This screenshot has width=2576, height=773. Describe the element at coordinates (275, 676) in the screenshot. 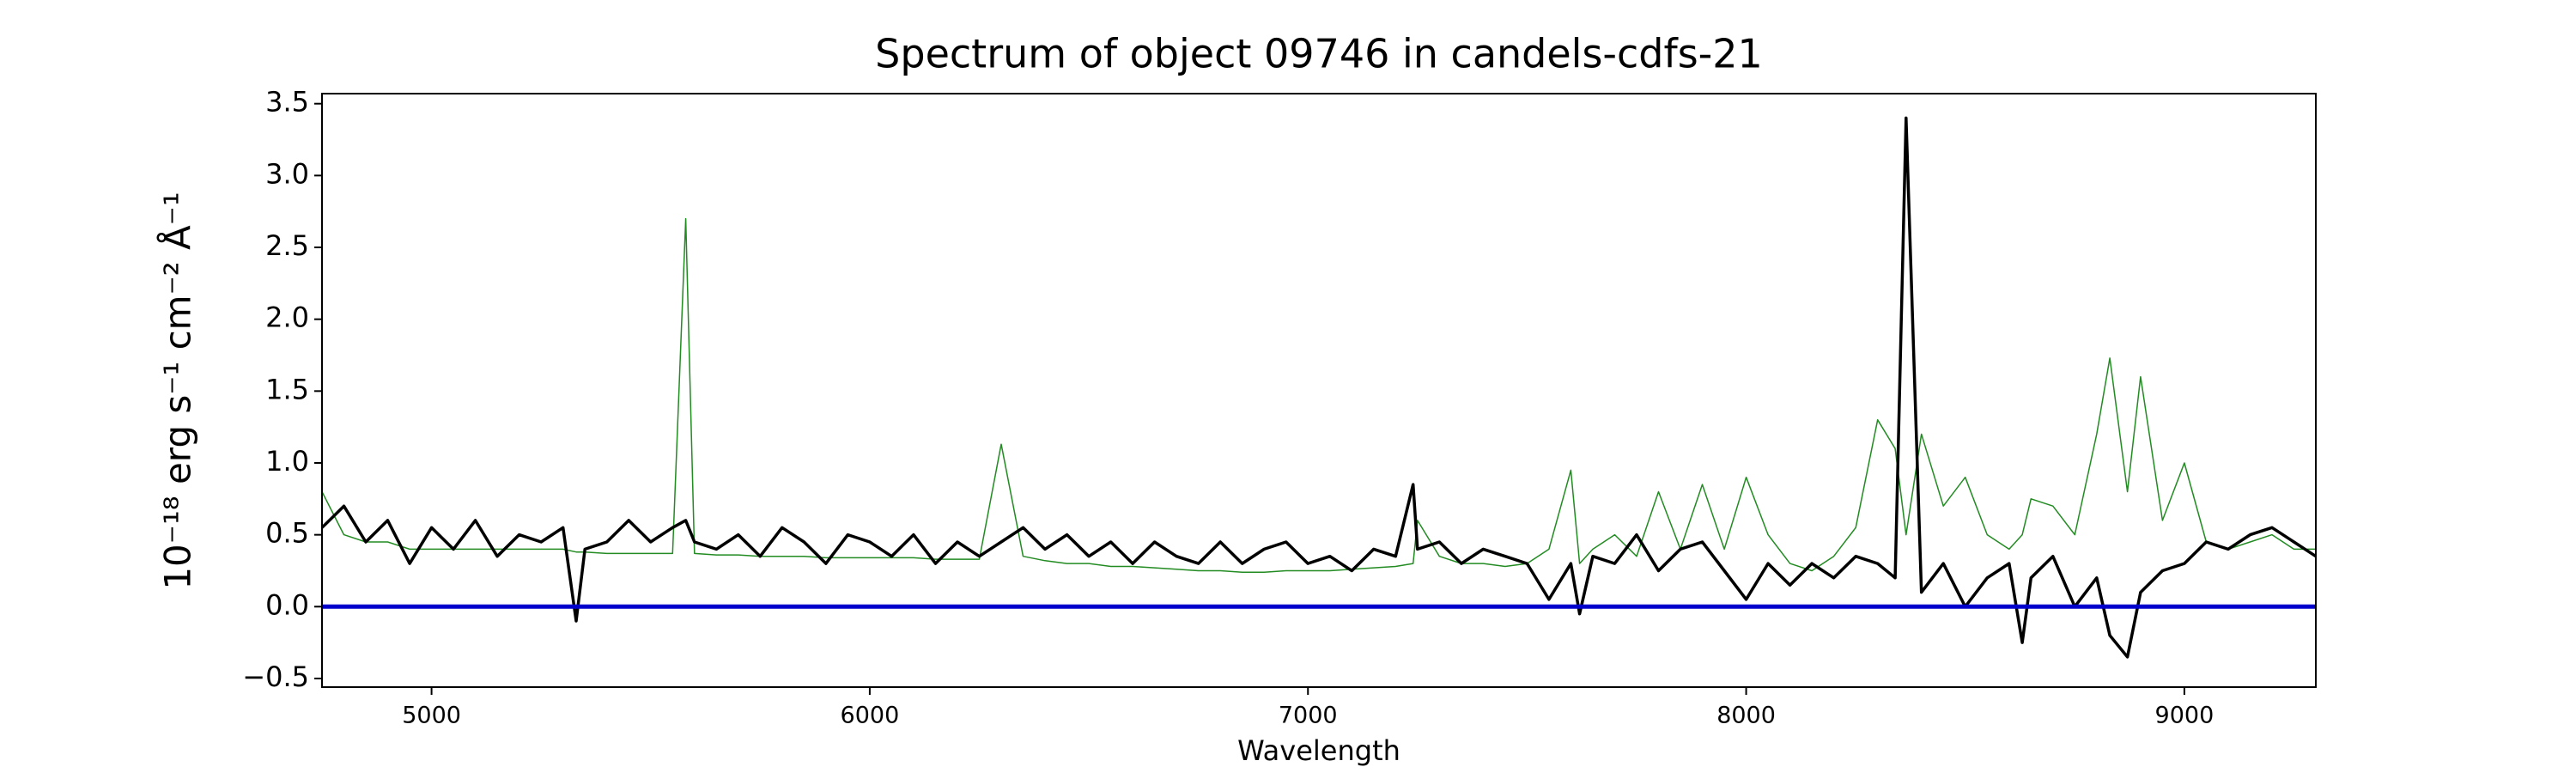

I see `y-tick-label: −0.5` at that location.